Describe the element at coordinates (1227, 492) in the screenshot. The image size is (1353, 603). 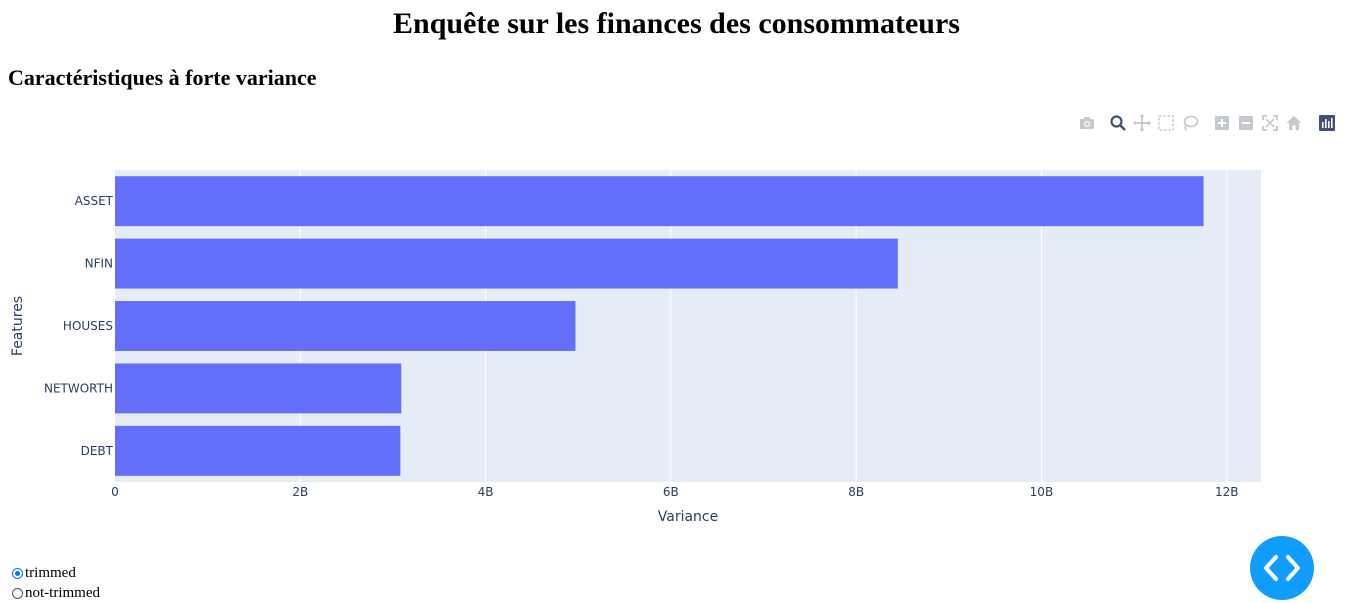
I see `x-tick-label: 12B` at that location.